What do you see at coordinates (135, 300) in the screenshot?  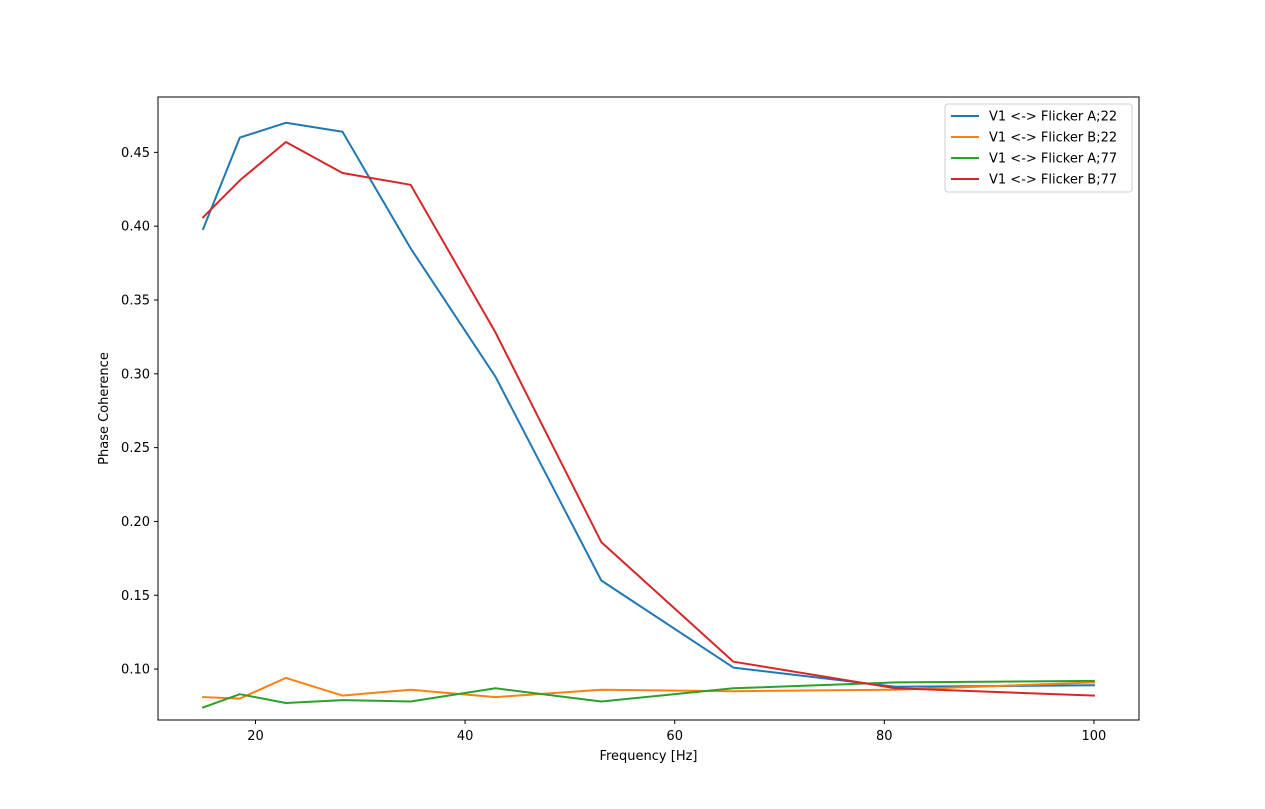 I see `y-tick-label: 0.35` at bounding box center [135, 300].